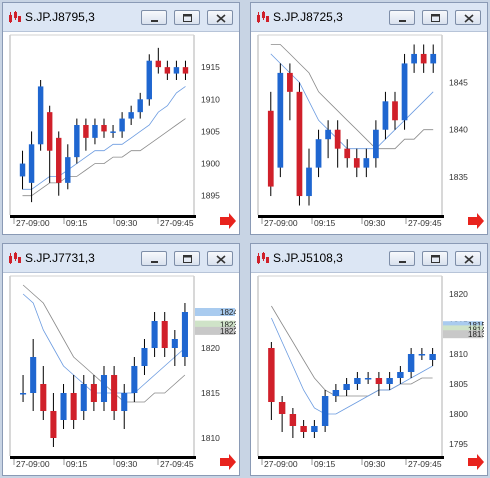 Image resolution: width=490 pixels, height=478 pixels. I want to click on window-titlebar: S.JP.J8725,3, so click(369, 17).